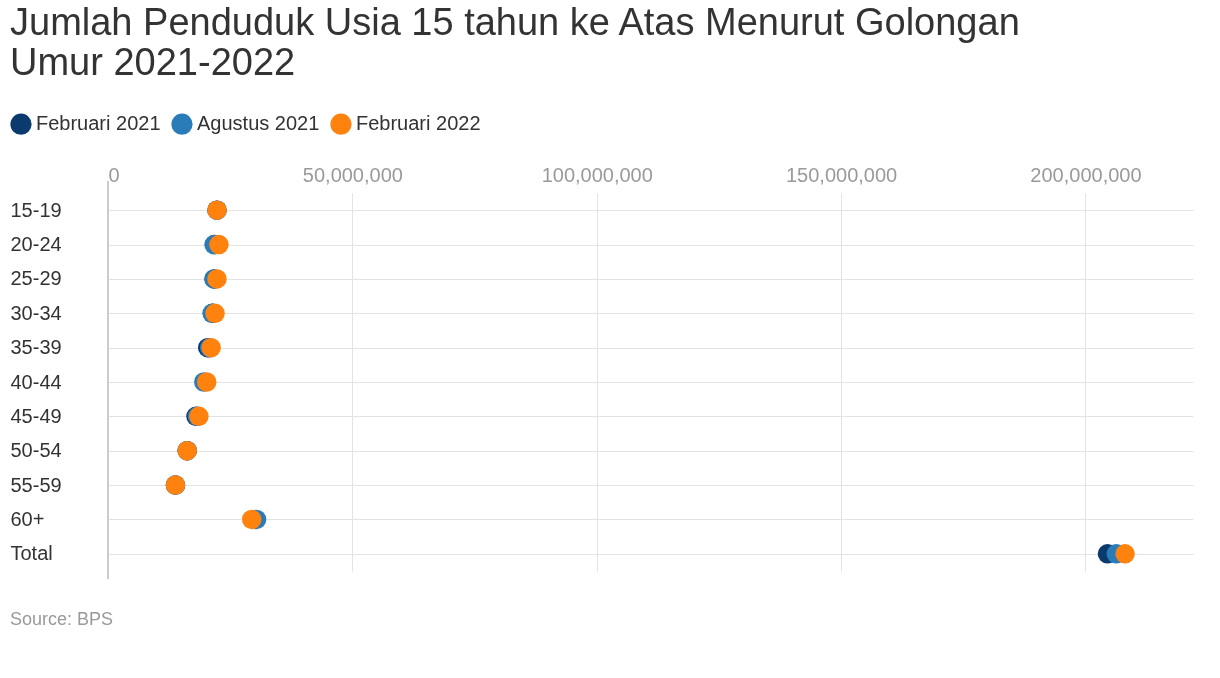 The height and width of the screenshot is (678, 1220). What do you see at coordinates (418, 123) in the screenshot?
I see `legend-label: Februari 2022` at bounding box center [418, 123].